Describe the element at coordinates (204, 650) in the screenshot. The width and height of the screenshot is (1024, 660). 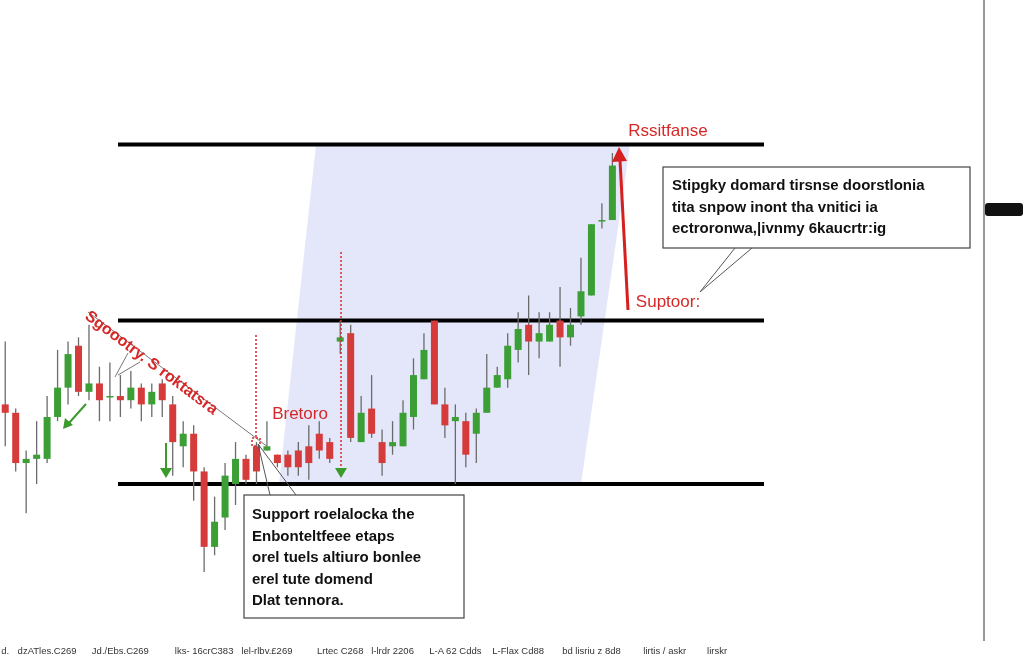
I see `x-tick-label: lks- 16crC383` at that location.